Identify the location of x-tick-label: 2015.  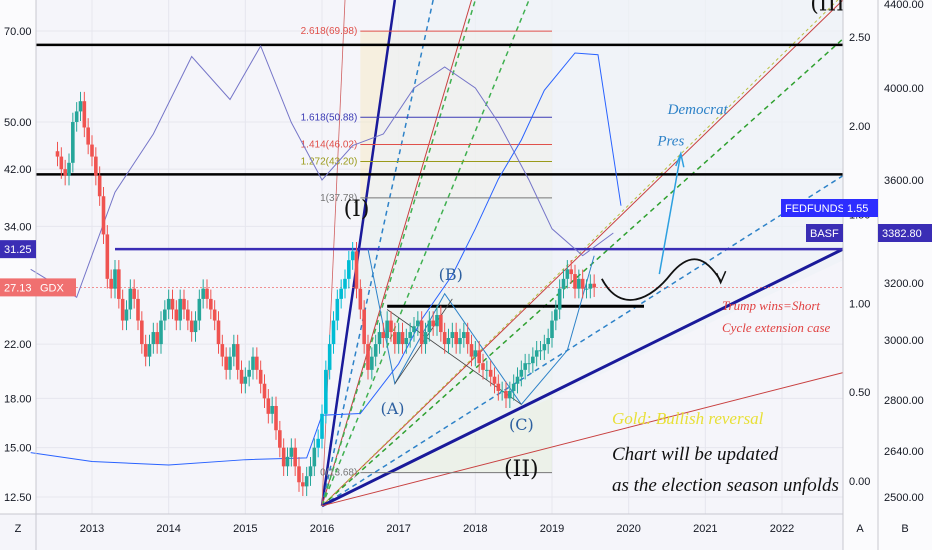
(245, 529).